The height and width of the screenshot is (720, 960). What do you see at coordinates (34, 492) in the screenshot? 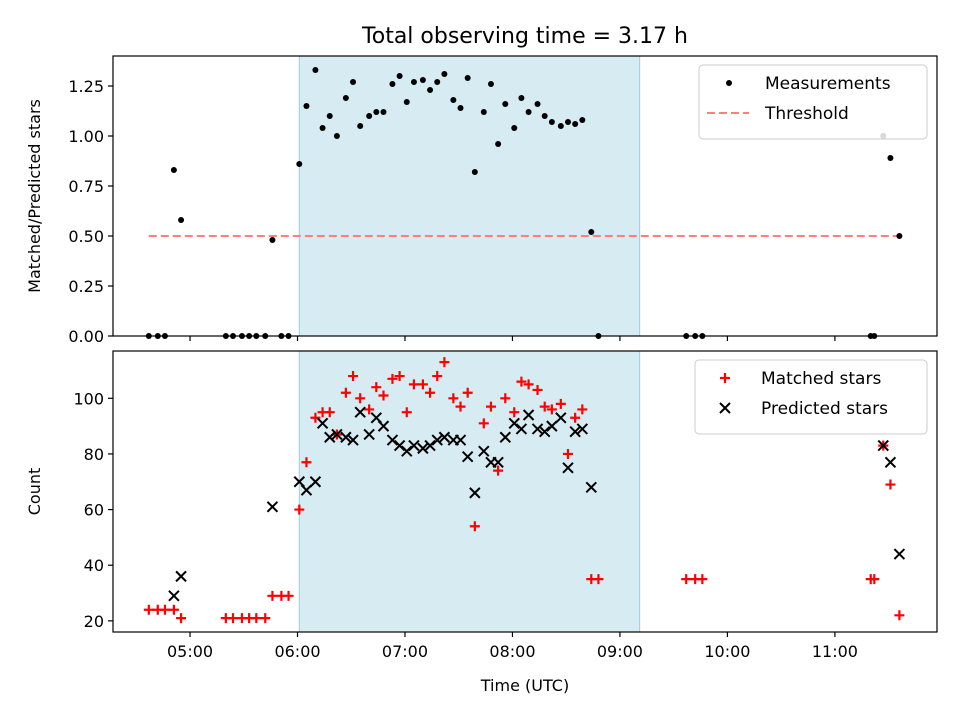
I see `y-axis-label: Count` at bounding box center [34, 492].